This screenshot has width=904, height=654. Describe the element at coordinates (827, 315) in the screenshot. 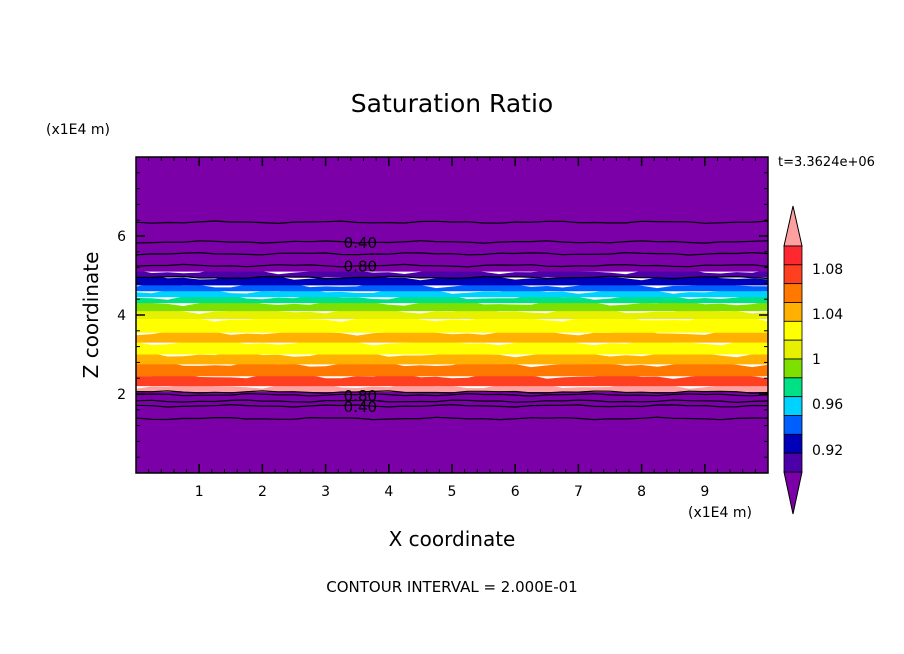

I see `colorbar-label: 1.04` at that location.